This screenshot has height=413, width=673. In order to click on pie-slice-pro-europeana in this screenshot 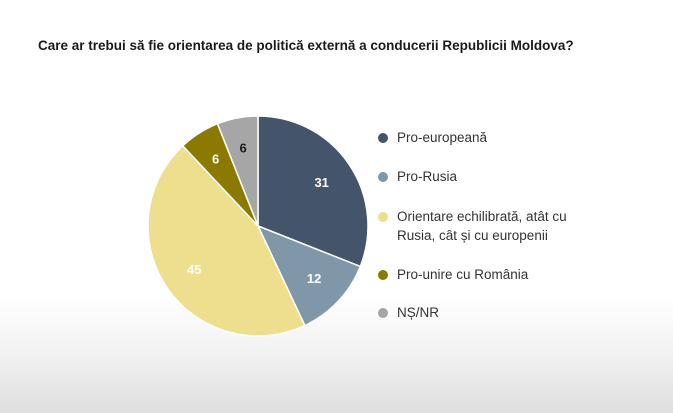, I will do `click(313, 191)`.